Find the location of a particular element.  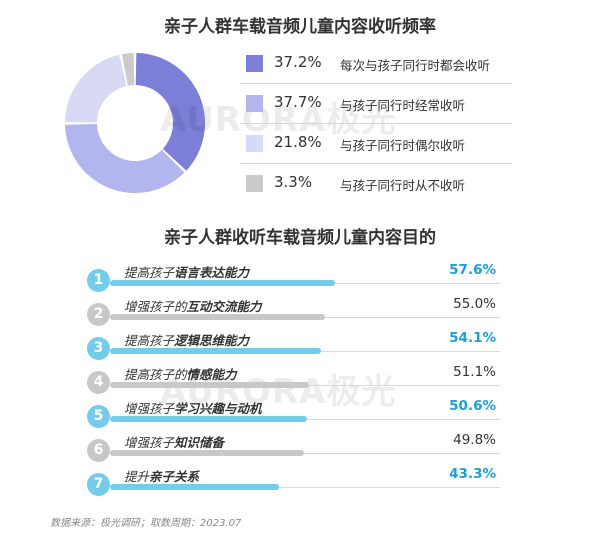

frequency-chart-title: 亲子人群车载音频儿童内容收听频率 is located at coordinates (300, 27).